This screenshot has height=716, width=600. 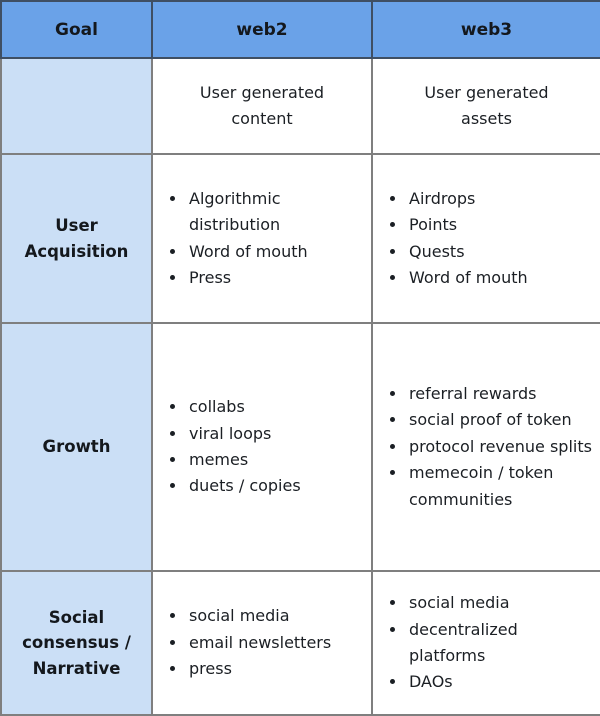 I want to click on bullet-list: AirdropsPointsQuestsWord of mouth, so click(x=488, y=239).